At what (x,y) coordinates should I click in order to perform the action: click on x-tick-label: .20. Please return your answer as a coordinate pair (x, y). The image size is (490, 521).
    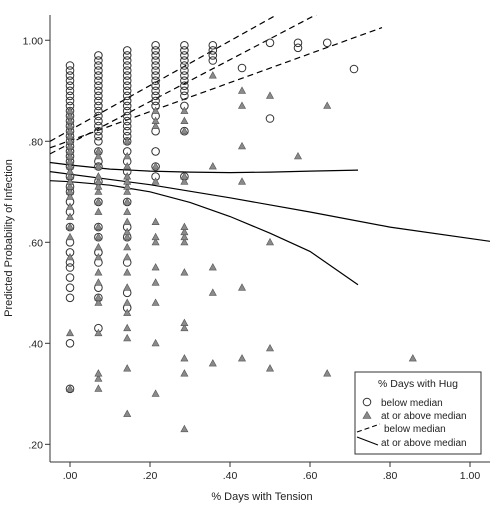
    Looking at the image, I should click on (150, 476).